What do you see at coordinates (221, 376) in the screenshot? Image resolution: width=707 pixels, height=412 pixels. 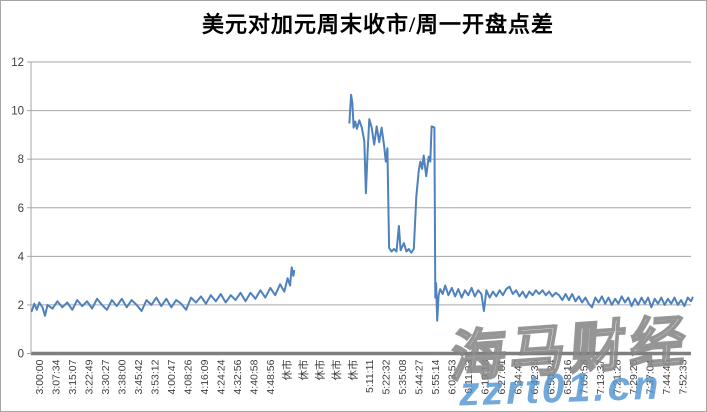 I see `x-tick-label: 4:24:24` at bounding box center [221, 376].